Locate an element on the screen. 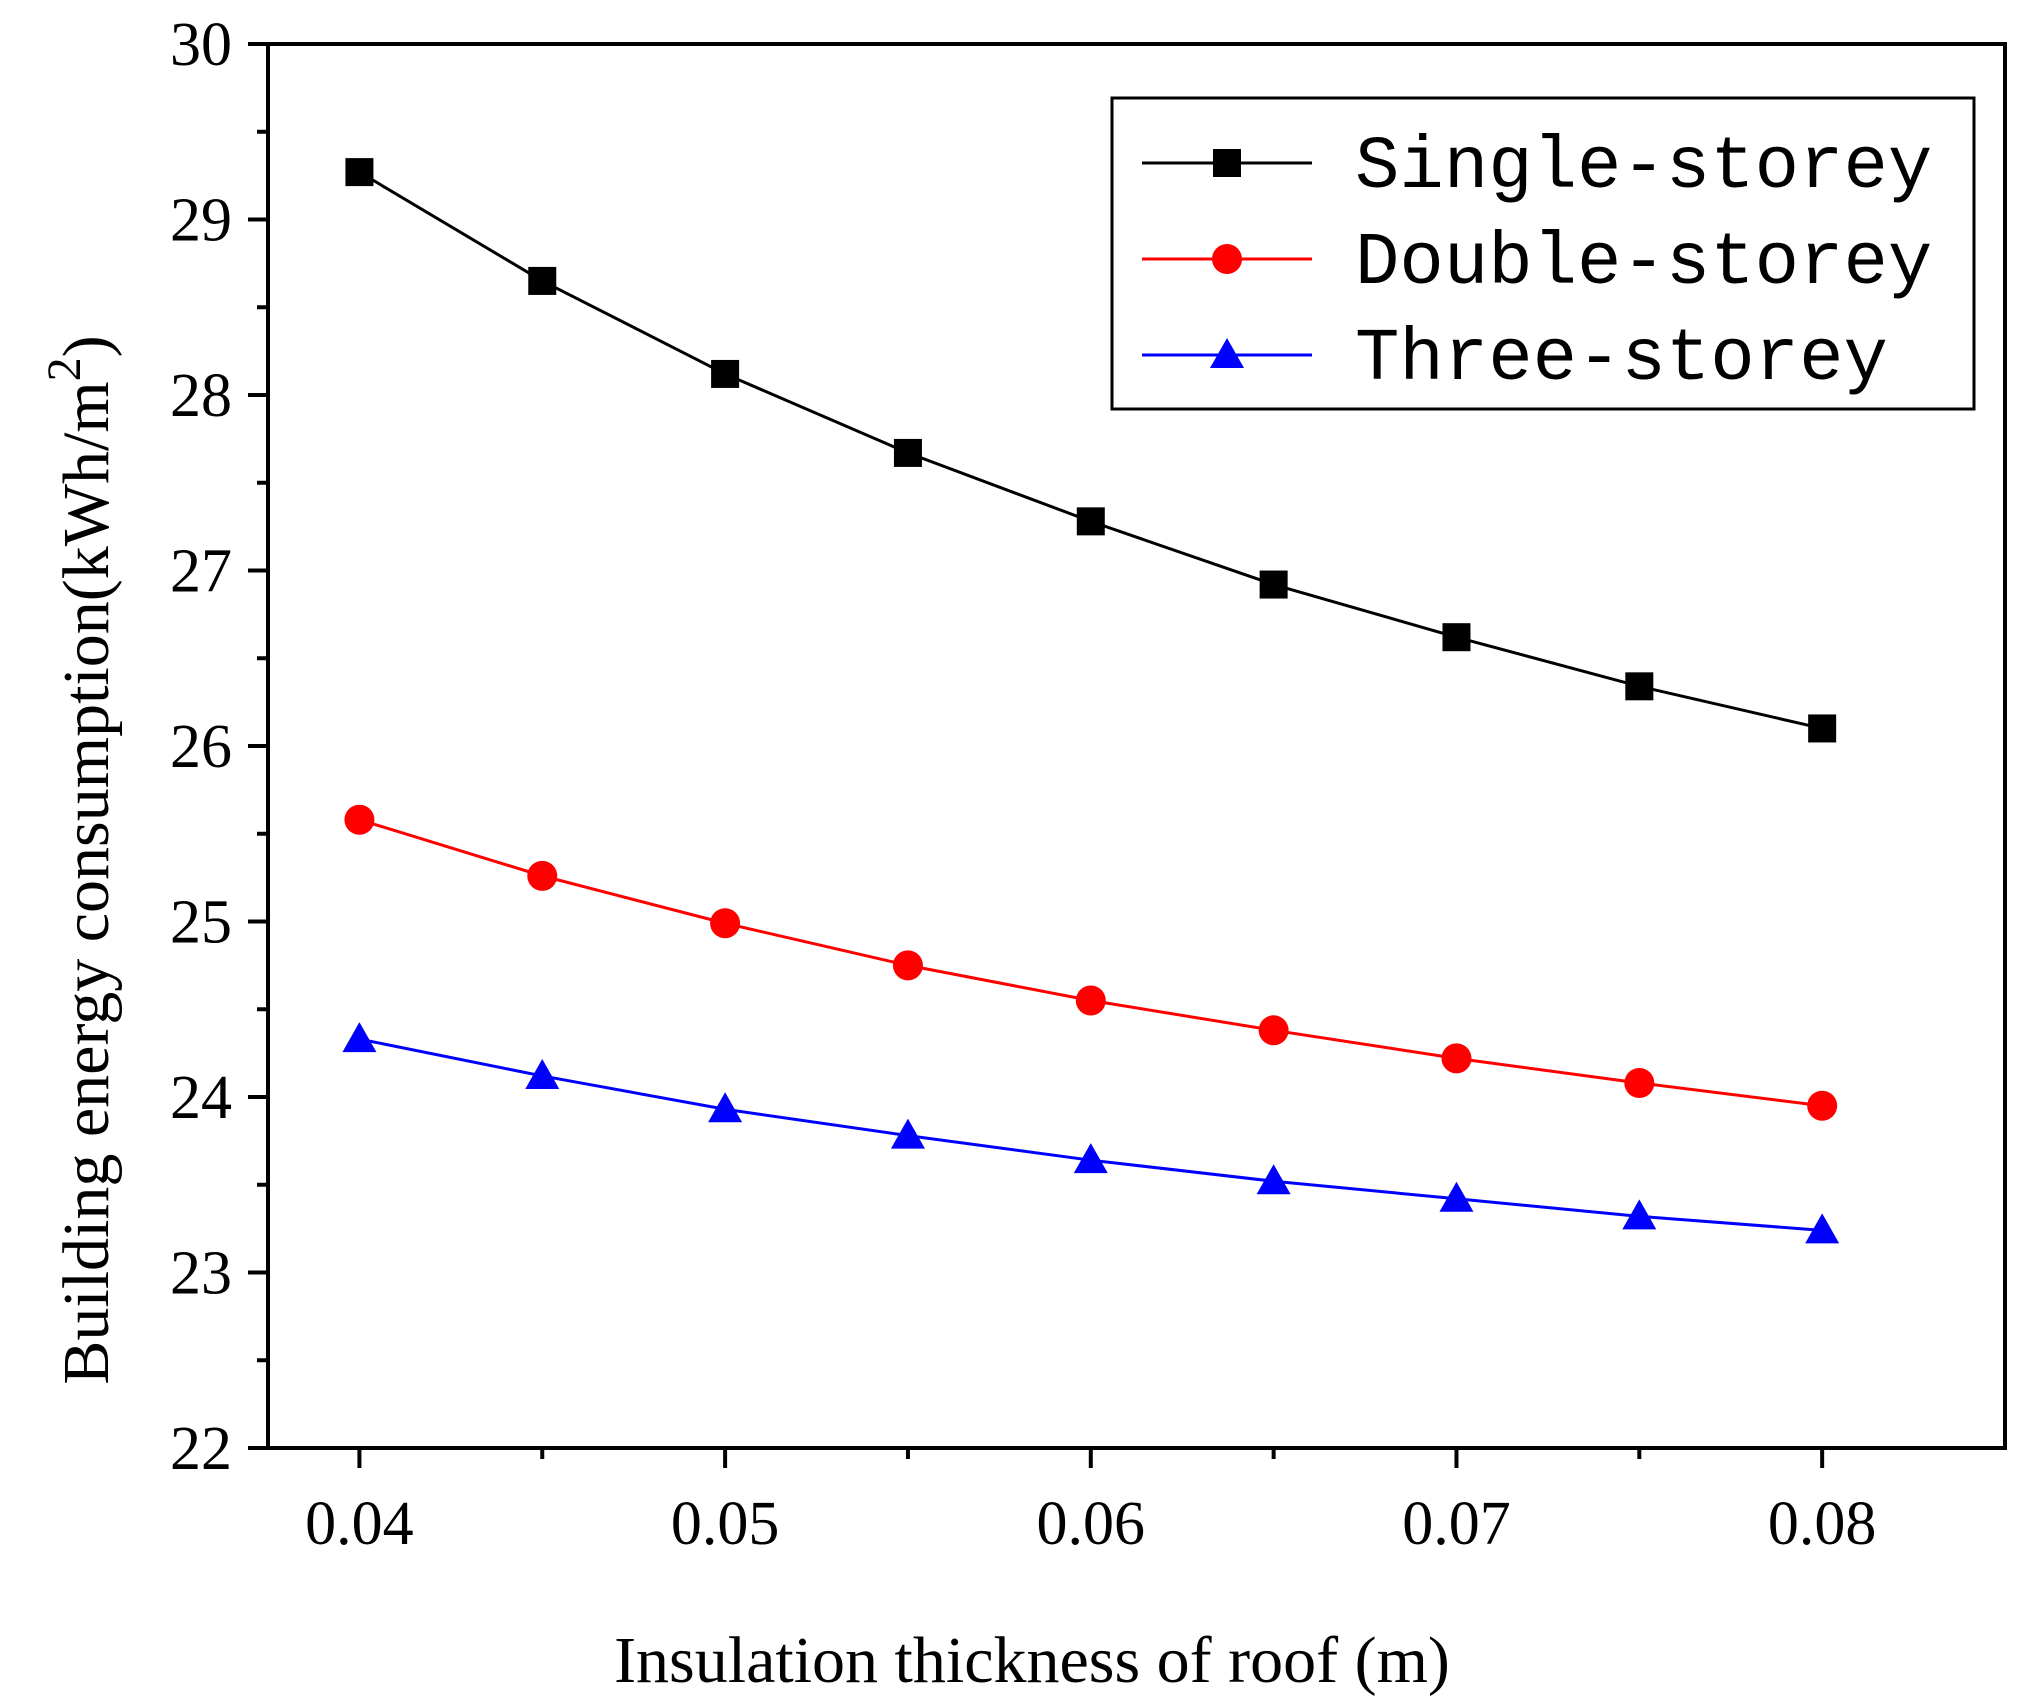 The height and width of the screenshot is (1708, 2018). y-tick-label: 22 is located at coordinates (201, 1449).